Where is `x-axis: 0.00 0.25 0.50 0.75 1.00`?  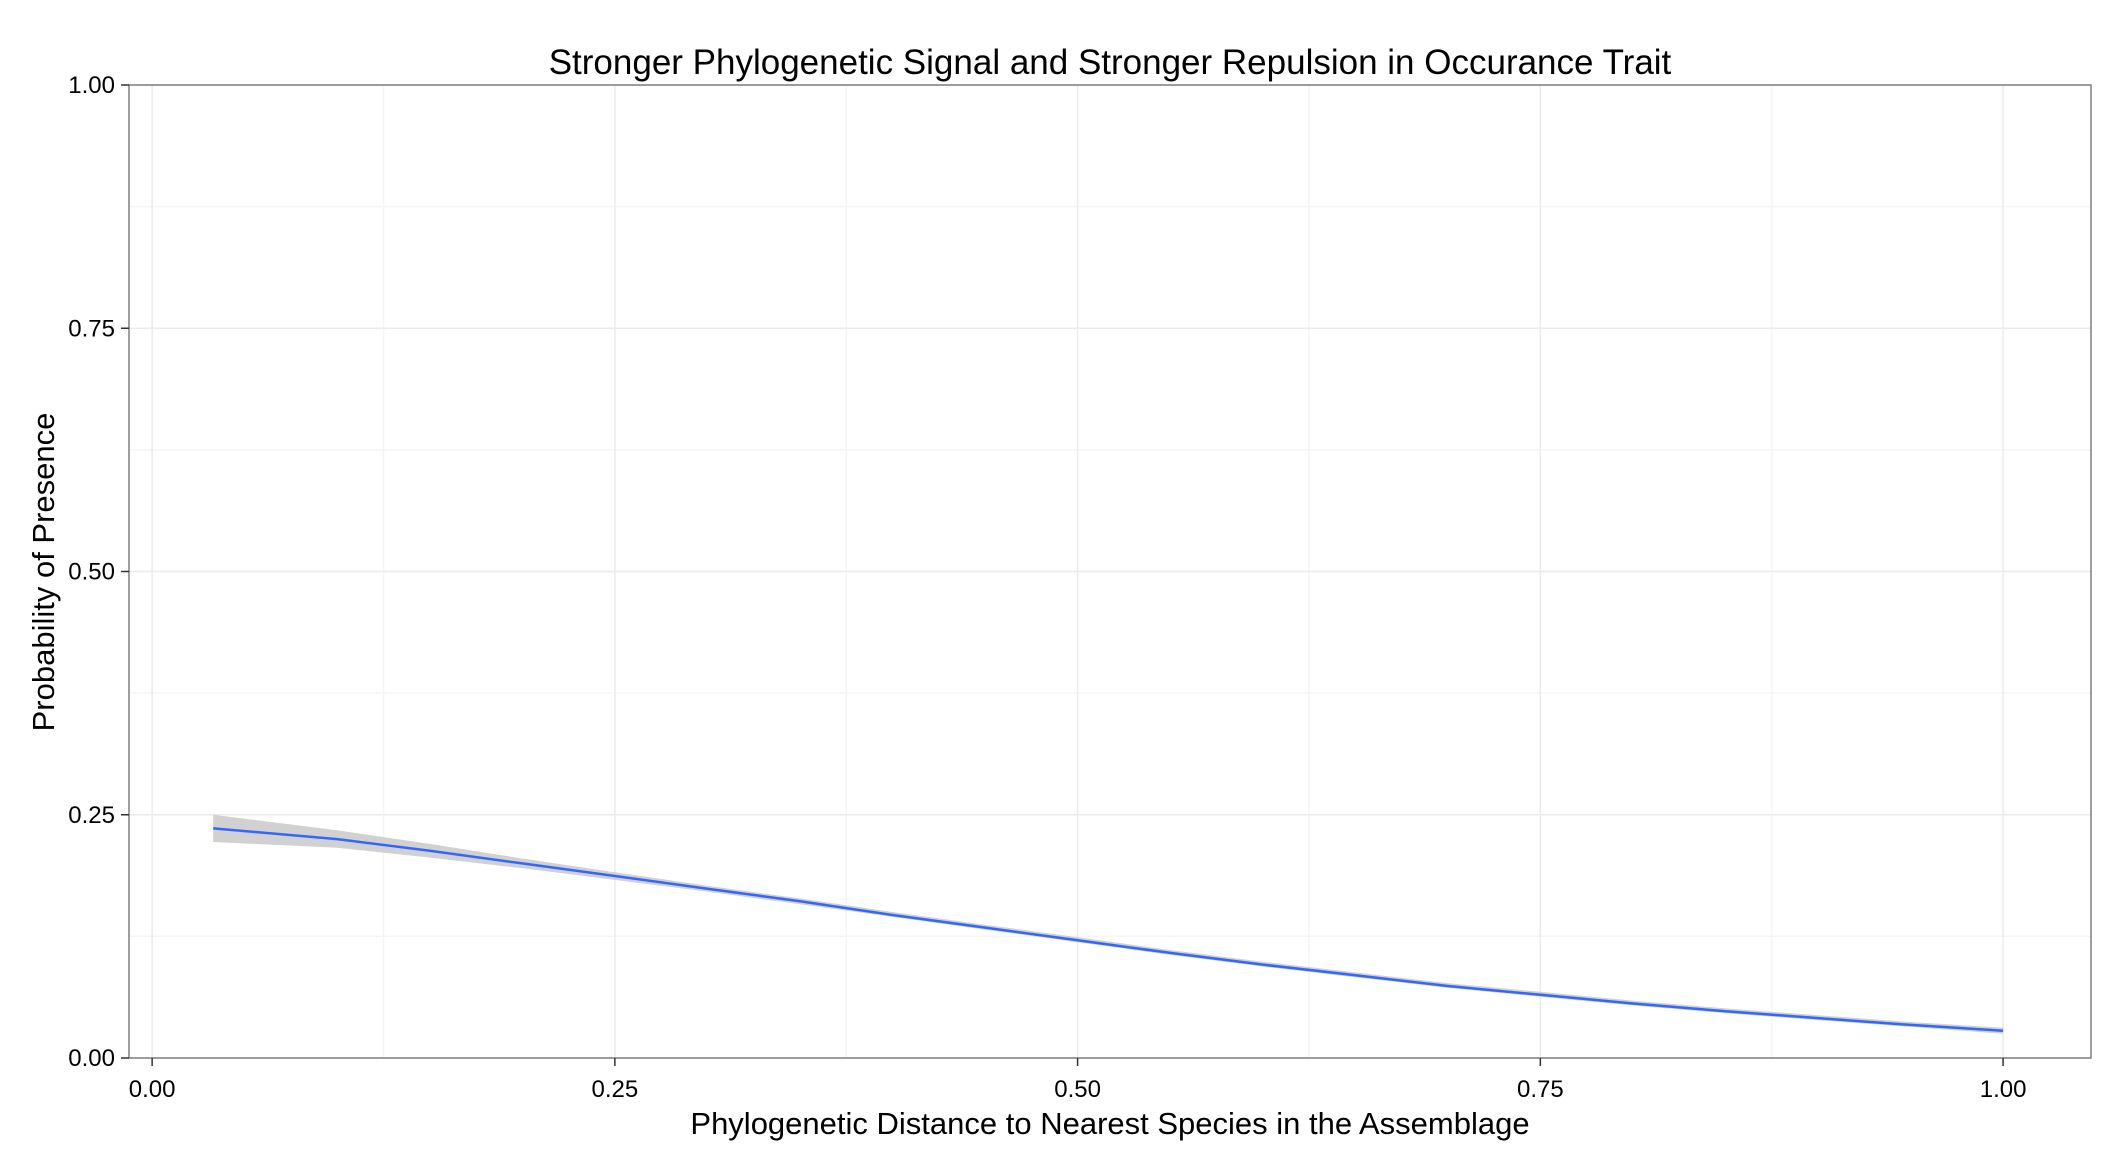
x-axis: 0.00 0.25 0.50 0.75 1.00 is located at coordinates (1078, 1080).